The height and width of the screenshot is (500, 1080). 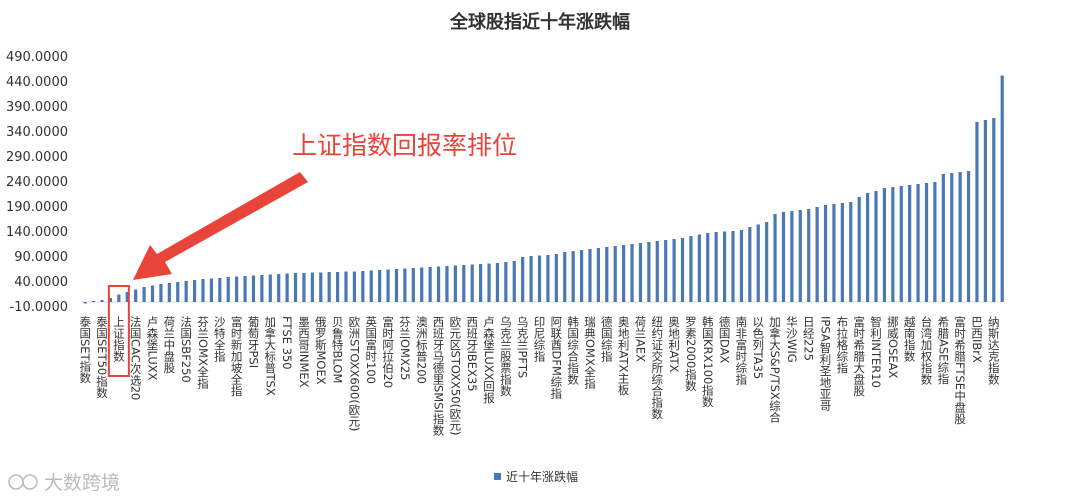 What do you see at coordinates (118, 331) in the screenshot?
I see `highlight-box` at bounding box center [118, 331].